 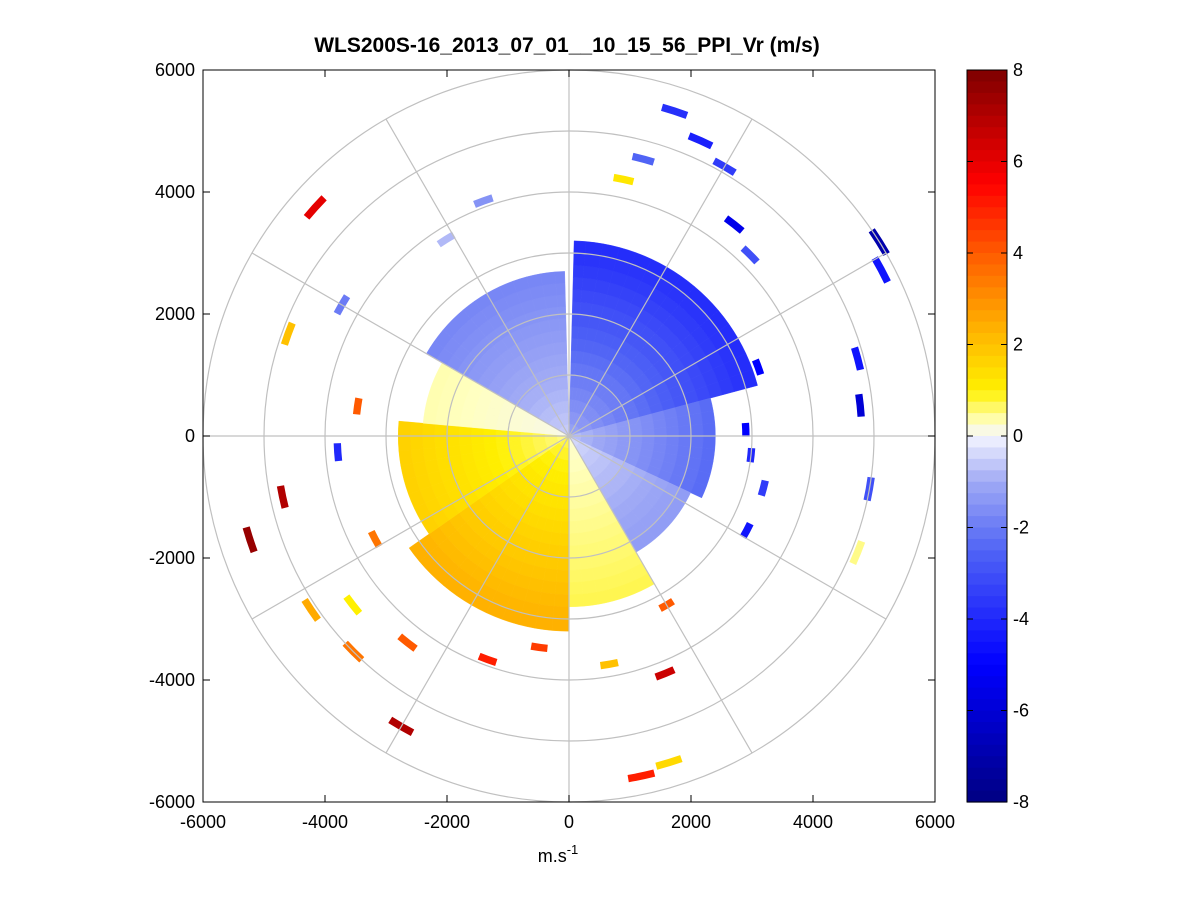 What do you see at coordinates (175, 314) in the screenshot?
I see `y-tick-label: 2000` at bounding box center [175, 314].